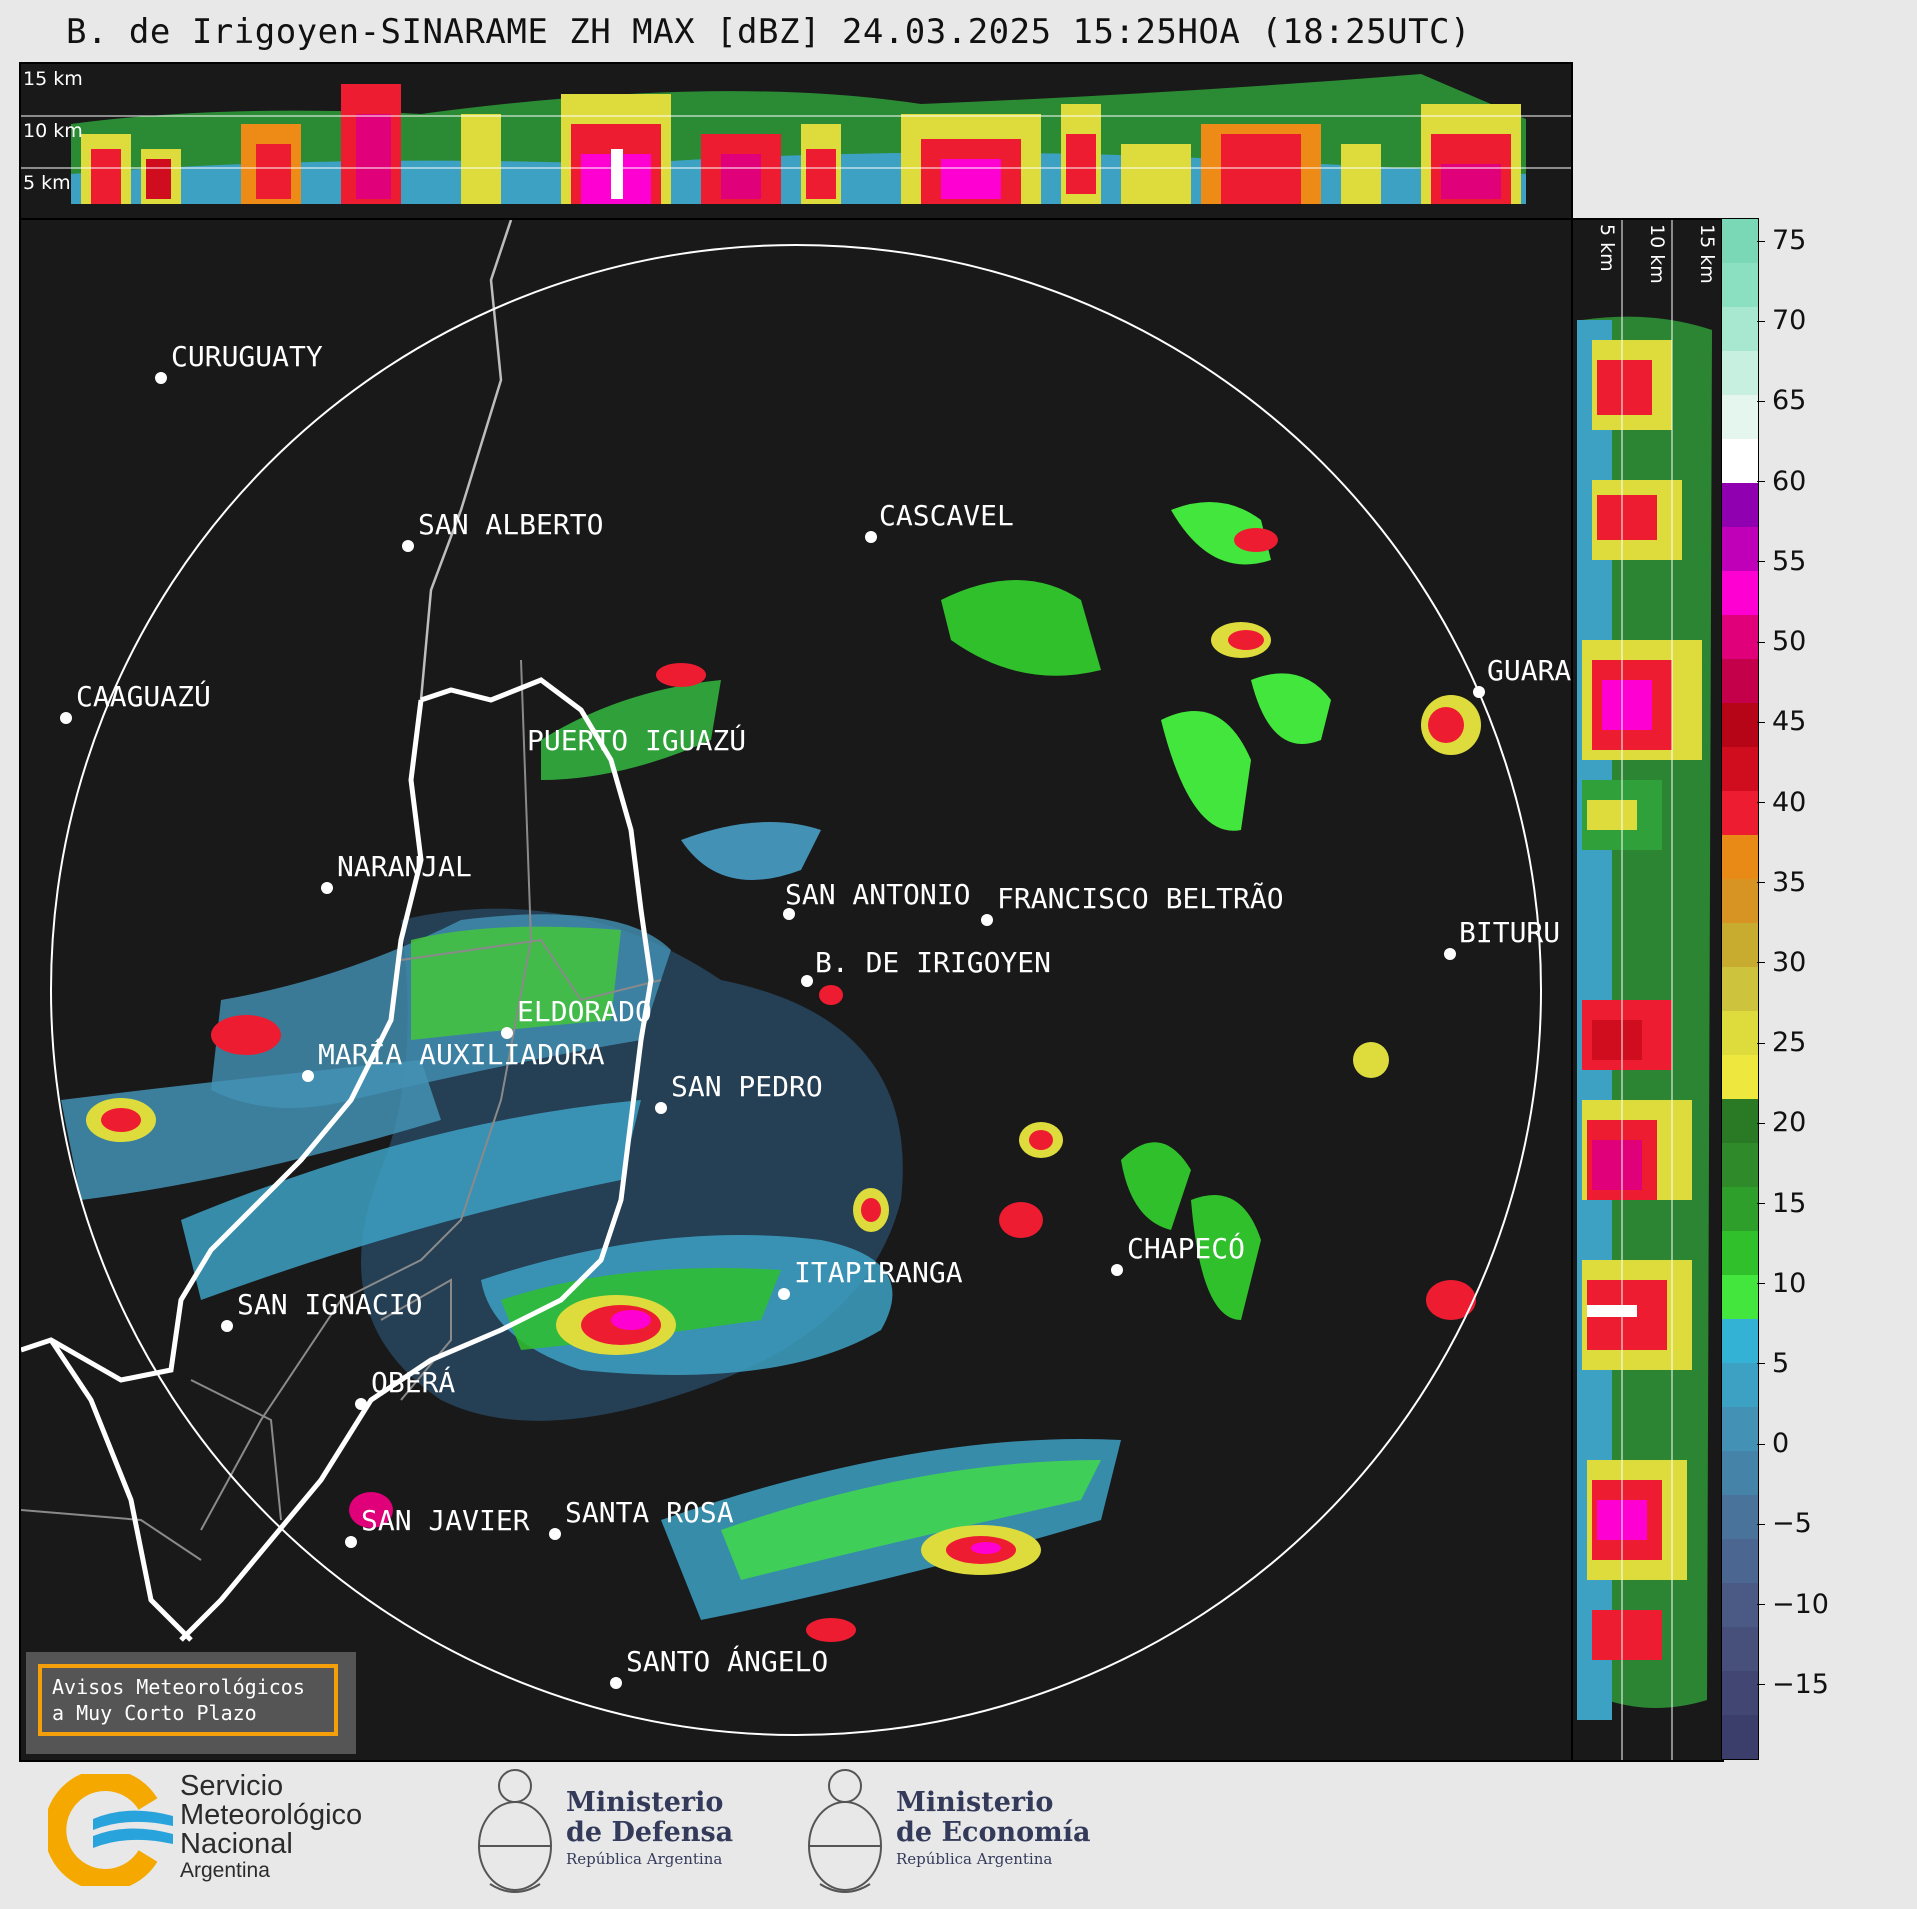 The height and width of the screenshot is (1909, 1917). I want to click on colorbar-tick-label: 45, so click(1781, 721).